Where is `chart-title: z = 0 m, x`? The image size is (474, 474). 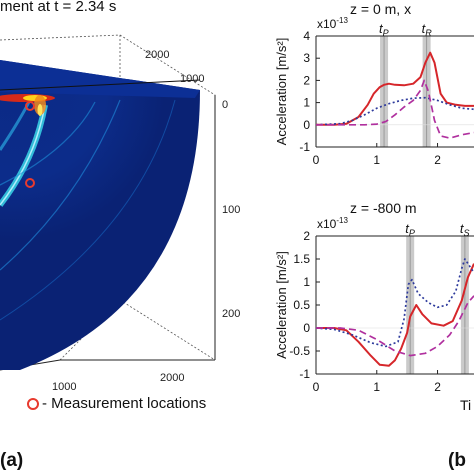 chart-title: z = 0 m, x is located at coordinates (380, 9).